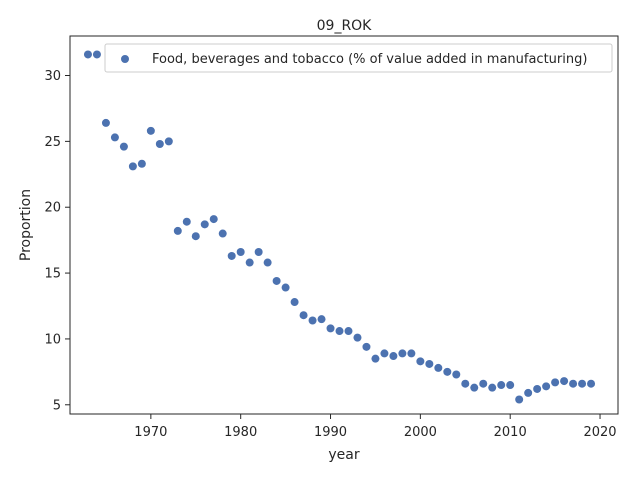  What do you see at coordinates (52, 274) in the screenshot?
I see `y-tick-label: 15` at bounding box center [52, 274].